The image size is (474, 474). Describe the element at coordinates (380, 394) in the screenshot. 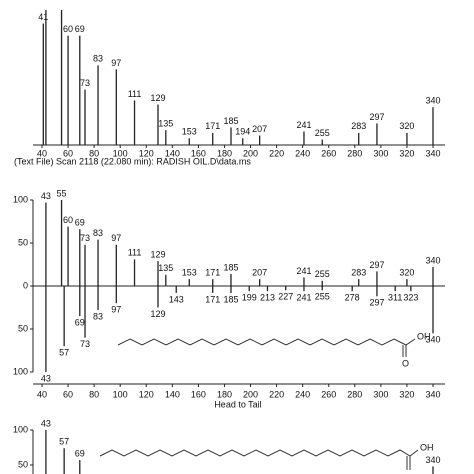

I see `x-tick-label: 300` at that location.